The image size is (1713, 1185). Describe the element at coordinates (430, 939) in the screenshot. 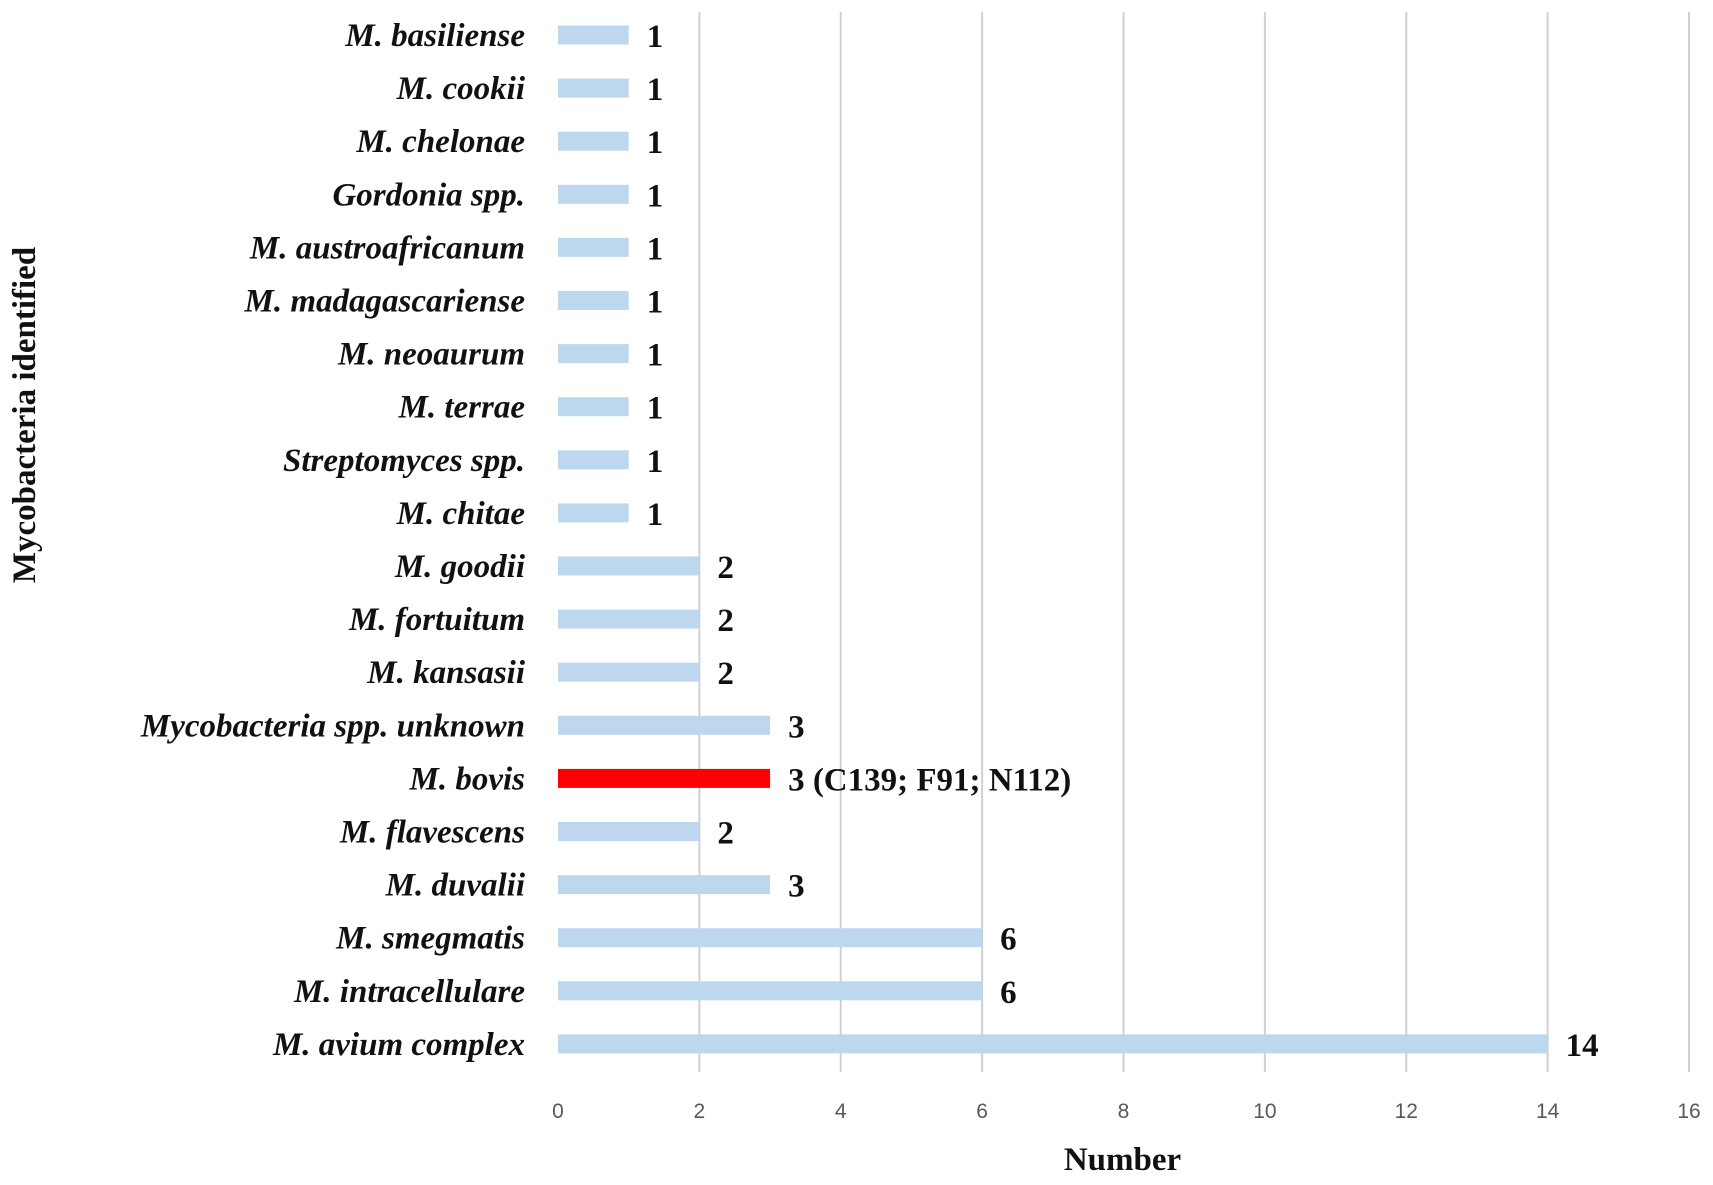

I see `category-label-17: M. smegmatis` at that location.